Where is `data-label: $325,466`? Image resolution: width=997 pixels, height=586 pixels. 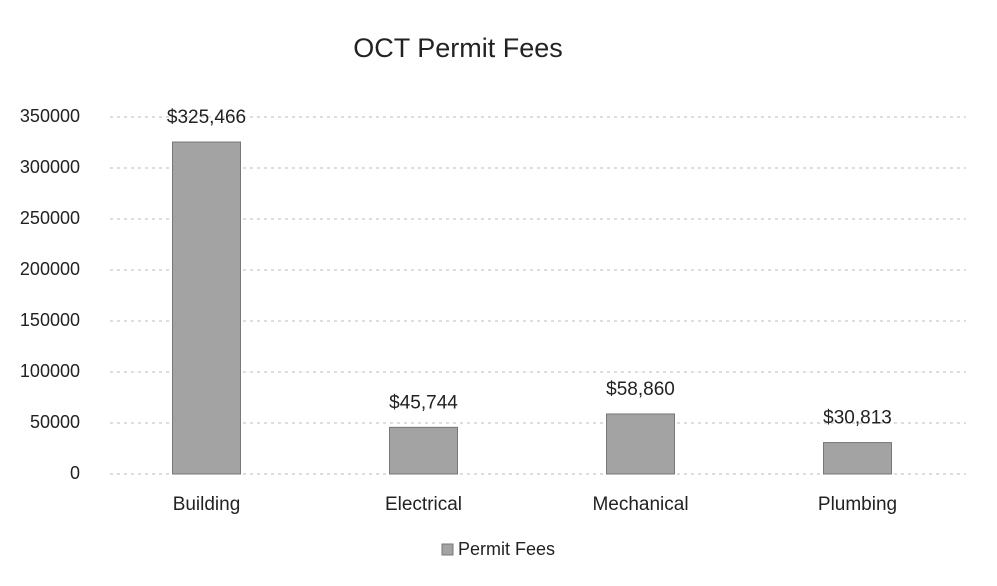 data-label: $325,466 is located at coordinates (206, 117).